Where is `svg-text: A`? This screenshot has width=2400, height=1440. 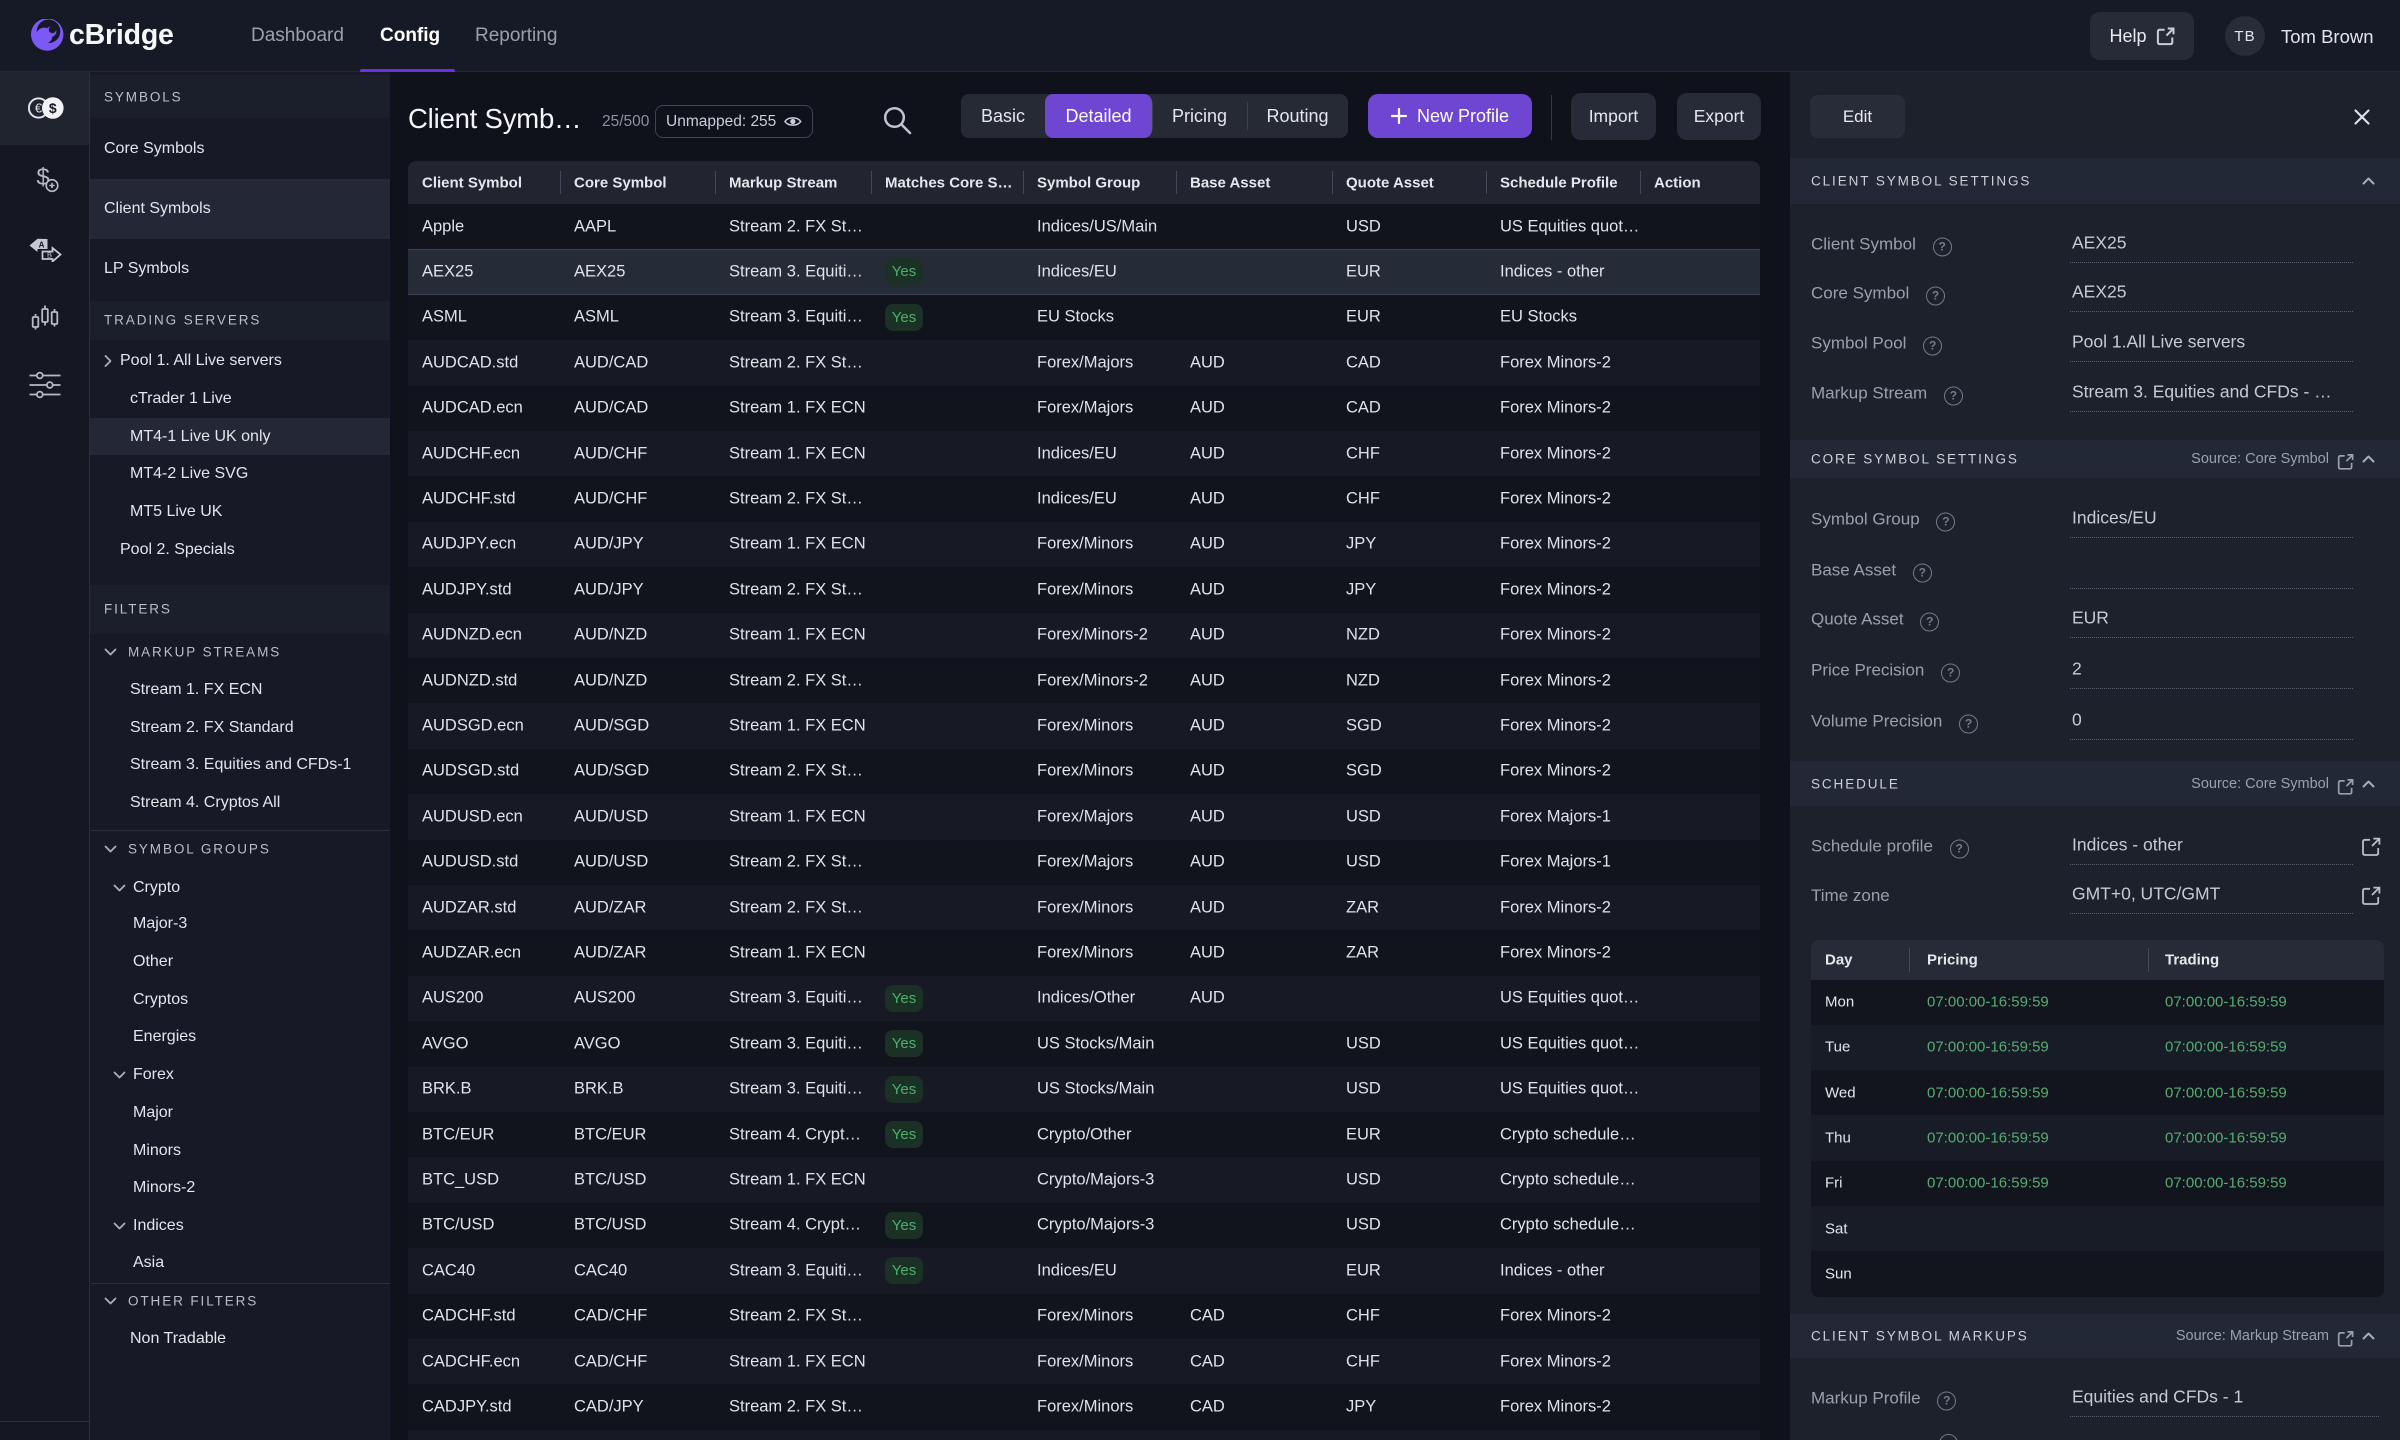
svg-text: A is located at coordinates (42, 245).